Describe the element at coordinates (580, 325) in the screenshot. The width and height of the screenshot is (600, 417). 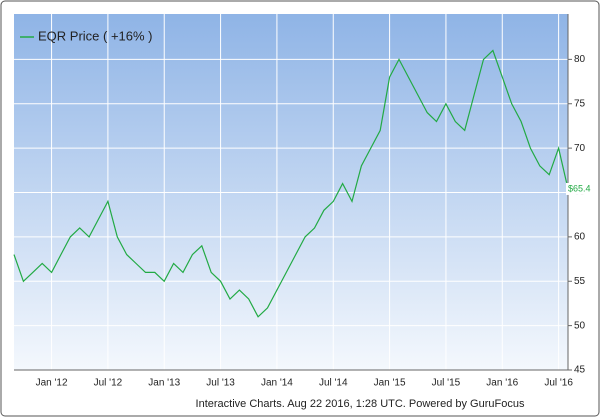
I see `y-tick-label: 50` at that location.